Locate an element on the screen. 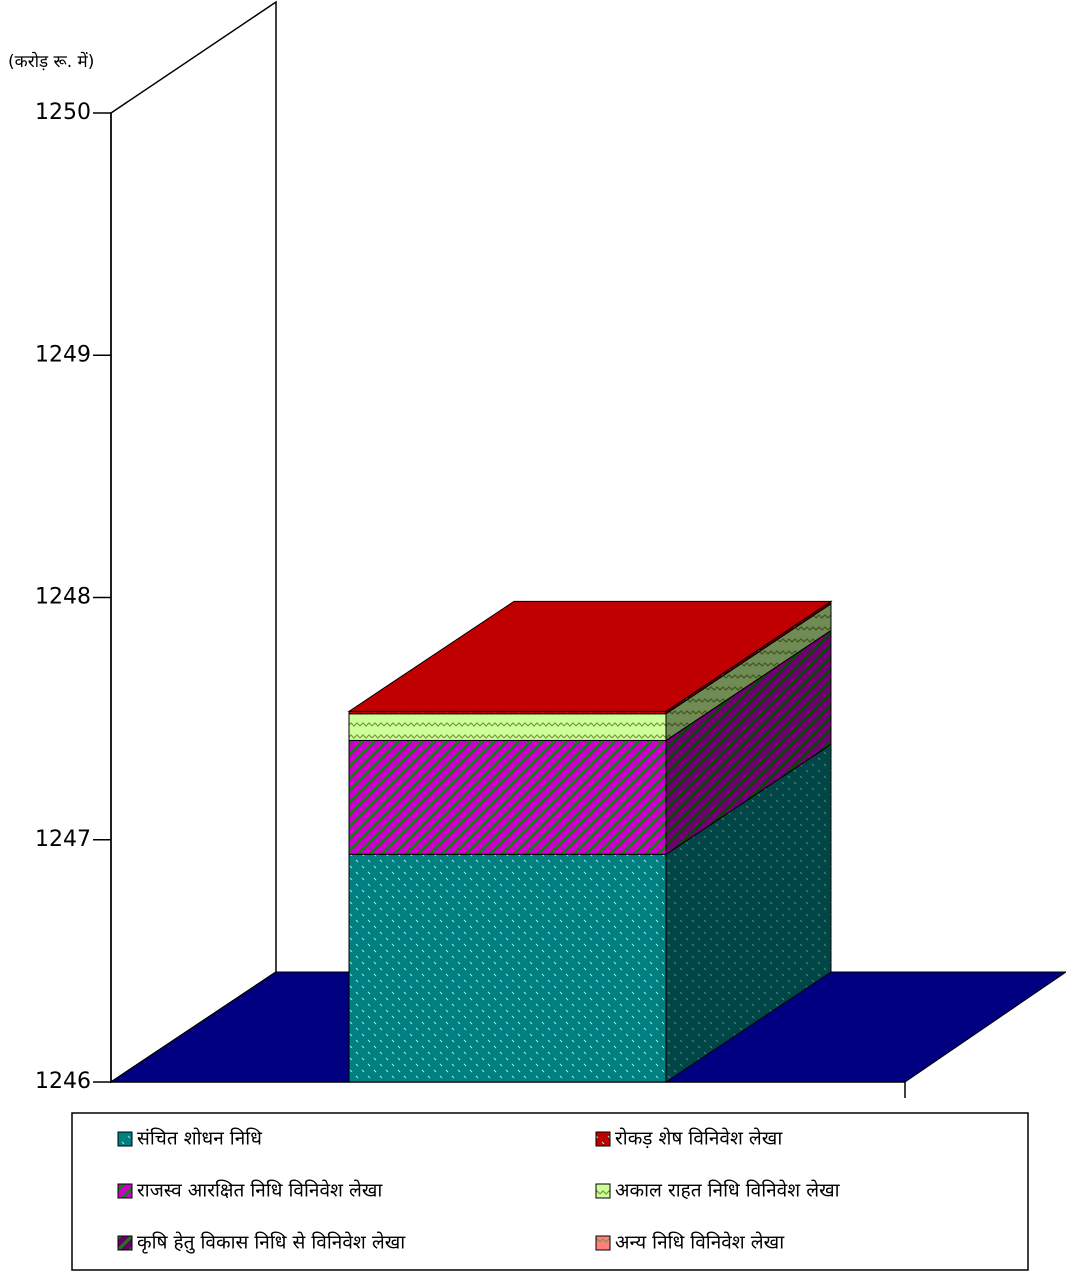 The image size is (1066, 1277). y-tick-label: 1246 is located at coordinates (63, 1081).